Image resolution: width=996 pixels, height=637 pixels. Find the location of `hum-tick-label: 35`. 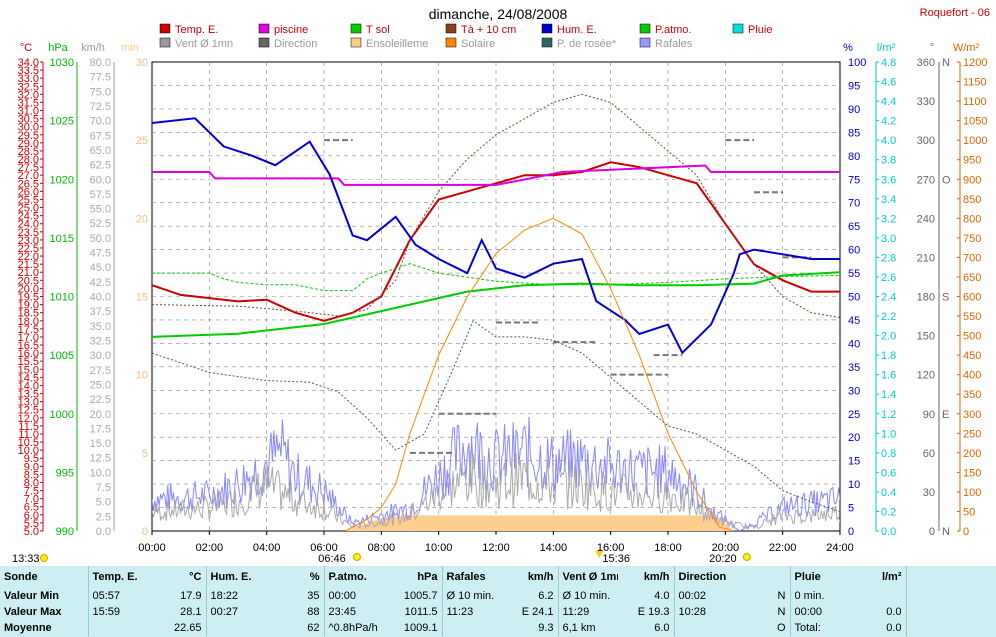

hum-tick-label: 35 is located at coordinates (854, 368).